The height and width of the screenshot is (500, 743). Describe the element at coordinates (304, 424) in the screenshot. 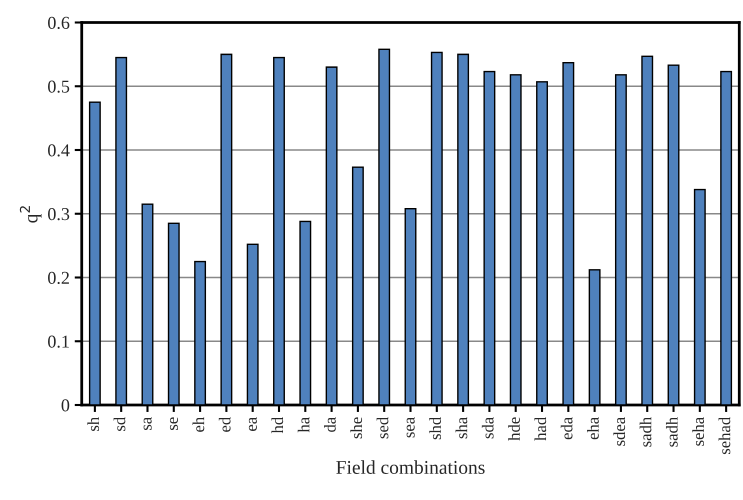

I see `x-tick-label: ha` at that location.